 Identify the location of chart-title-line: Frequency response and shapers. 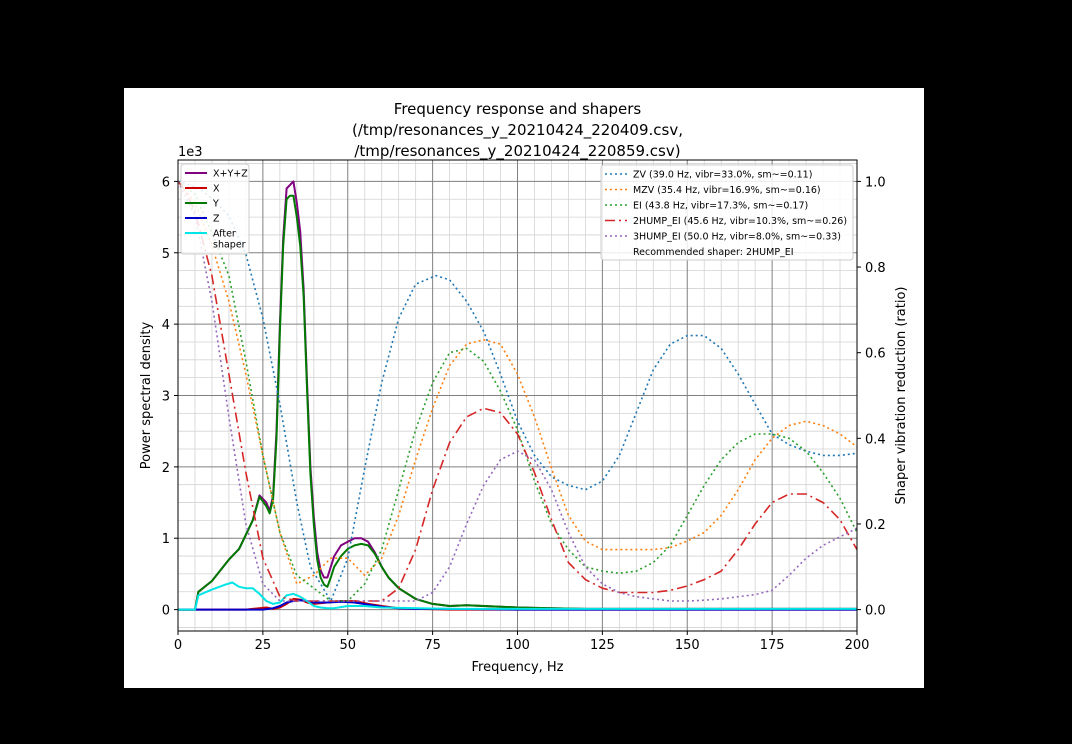
(518, 109).